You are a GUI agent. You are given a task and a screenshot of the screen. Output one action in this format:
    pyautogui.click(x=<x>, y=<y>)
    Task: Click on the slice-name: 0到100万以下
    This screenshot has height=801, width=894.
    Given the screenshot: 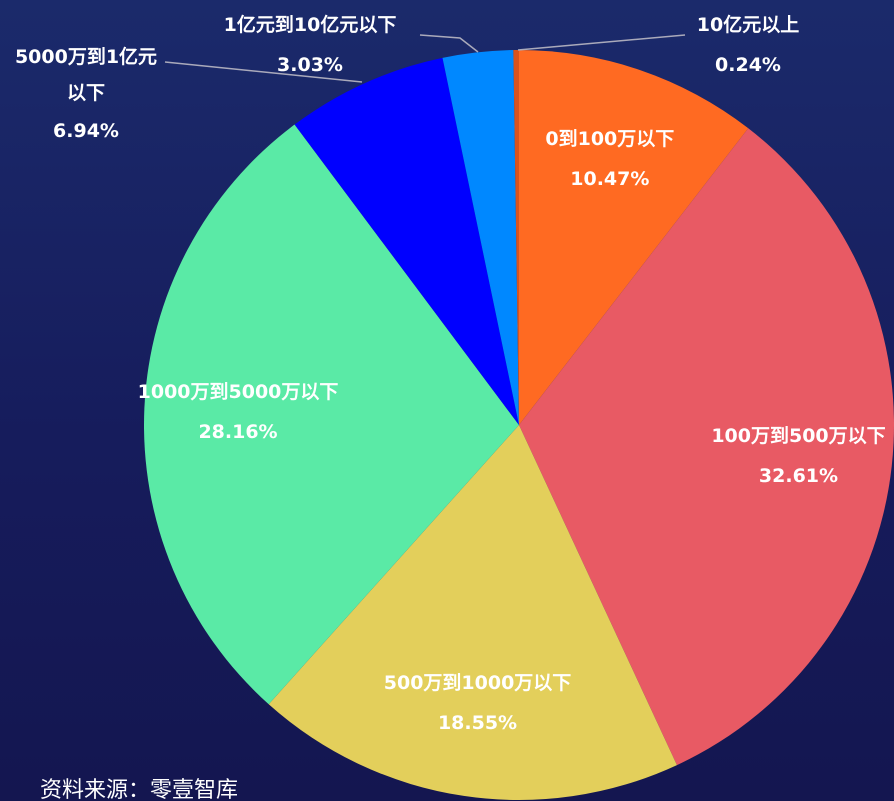 What is the action you would take?
    pyautogui.click(x=610, y=138)
    